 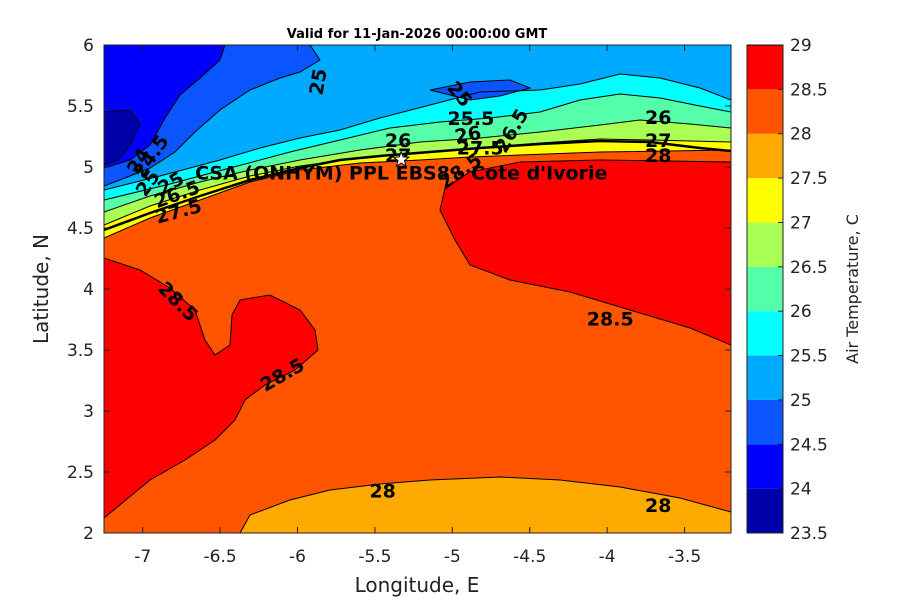 What do you see at coordinates (801, 223) in the screenshot?
I see `colorbar-tick-label: 27` at bounding box center [801, 223].